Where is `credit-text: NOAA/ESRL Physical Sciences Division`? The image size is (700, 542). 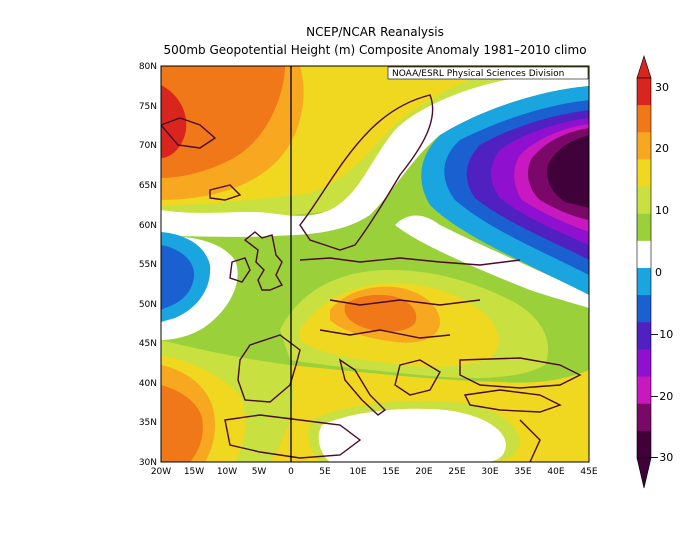
credit-text: NOAA/ESRL Physical Sciences Division is located at coordinates (478, 74).